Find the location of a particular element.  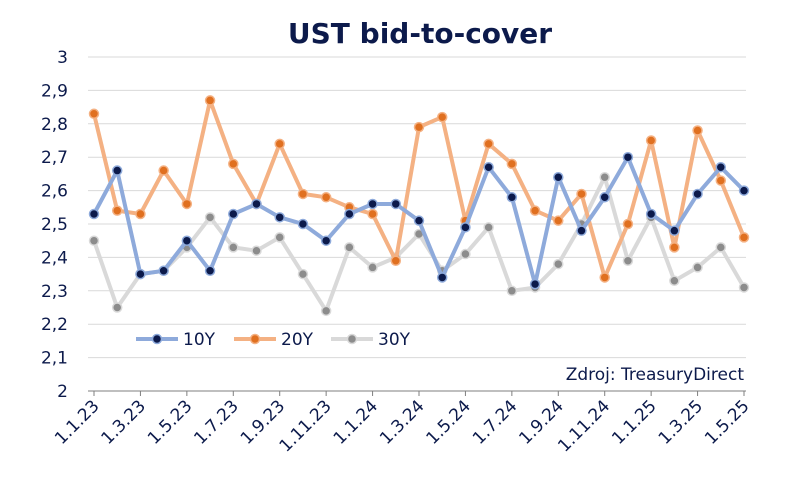

y-tick-label: 3 is located at coordinates (62, 58).